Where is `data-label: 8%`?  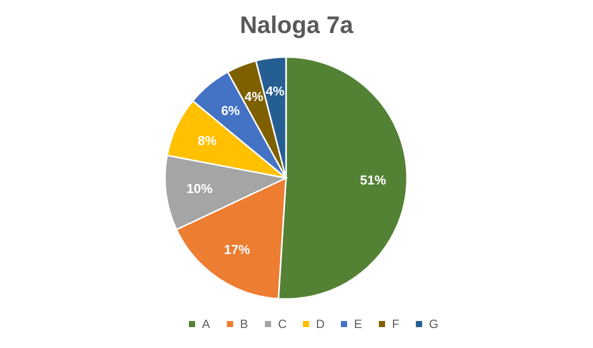
data-label: 8% is located at coordinates (208, 140).